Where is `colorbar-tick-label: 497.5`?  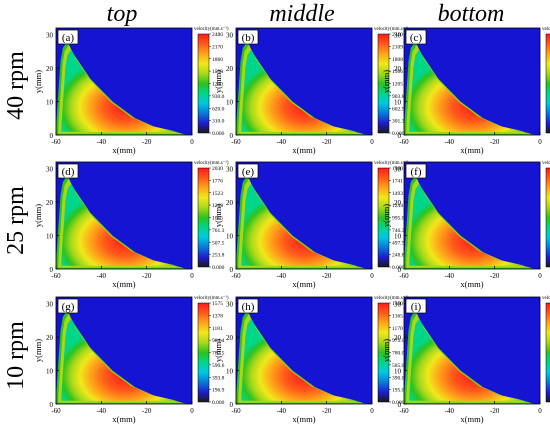
colorbar-tick-label: 497.5 is located at coordinates (398, 243).